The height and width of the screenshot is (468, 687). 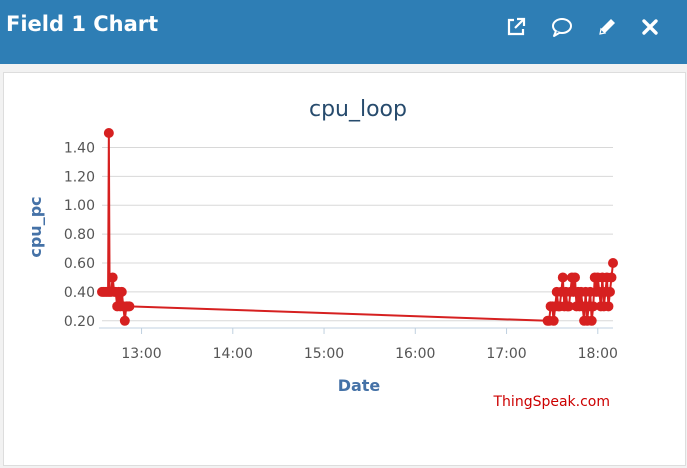 I want to click on external-link-icon, so click(x=516, y=27).